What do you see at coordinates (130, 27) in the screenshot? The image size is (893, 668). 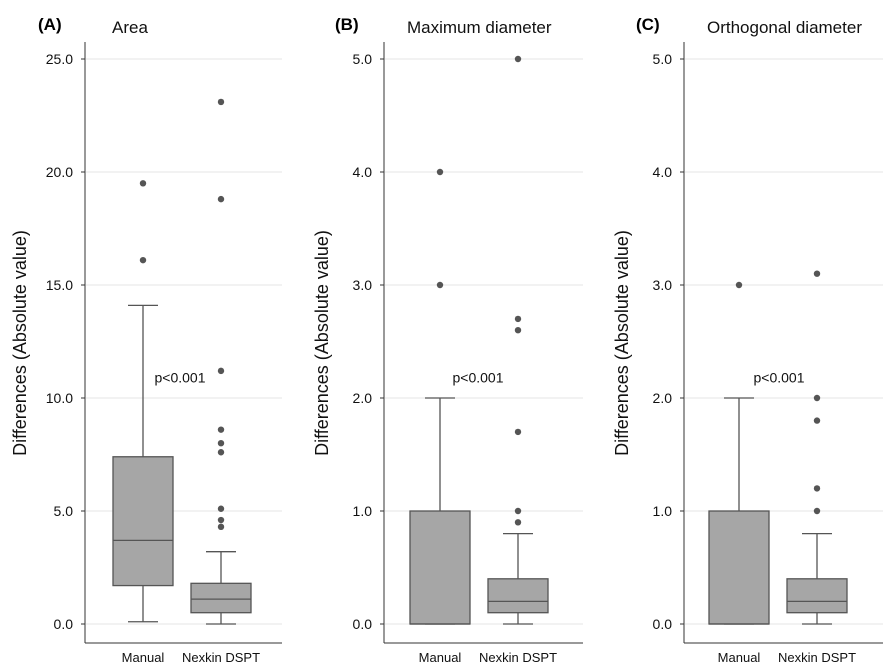 I see `panel-title: Area` at bounding box center [130, 27].